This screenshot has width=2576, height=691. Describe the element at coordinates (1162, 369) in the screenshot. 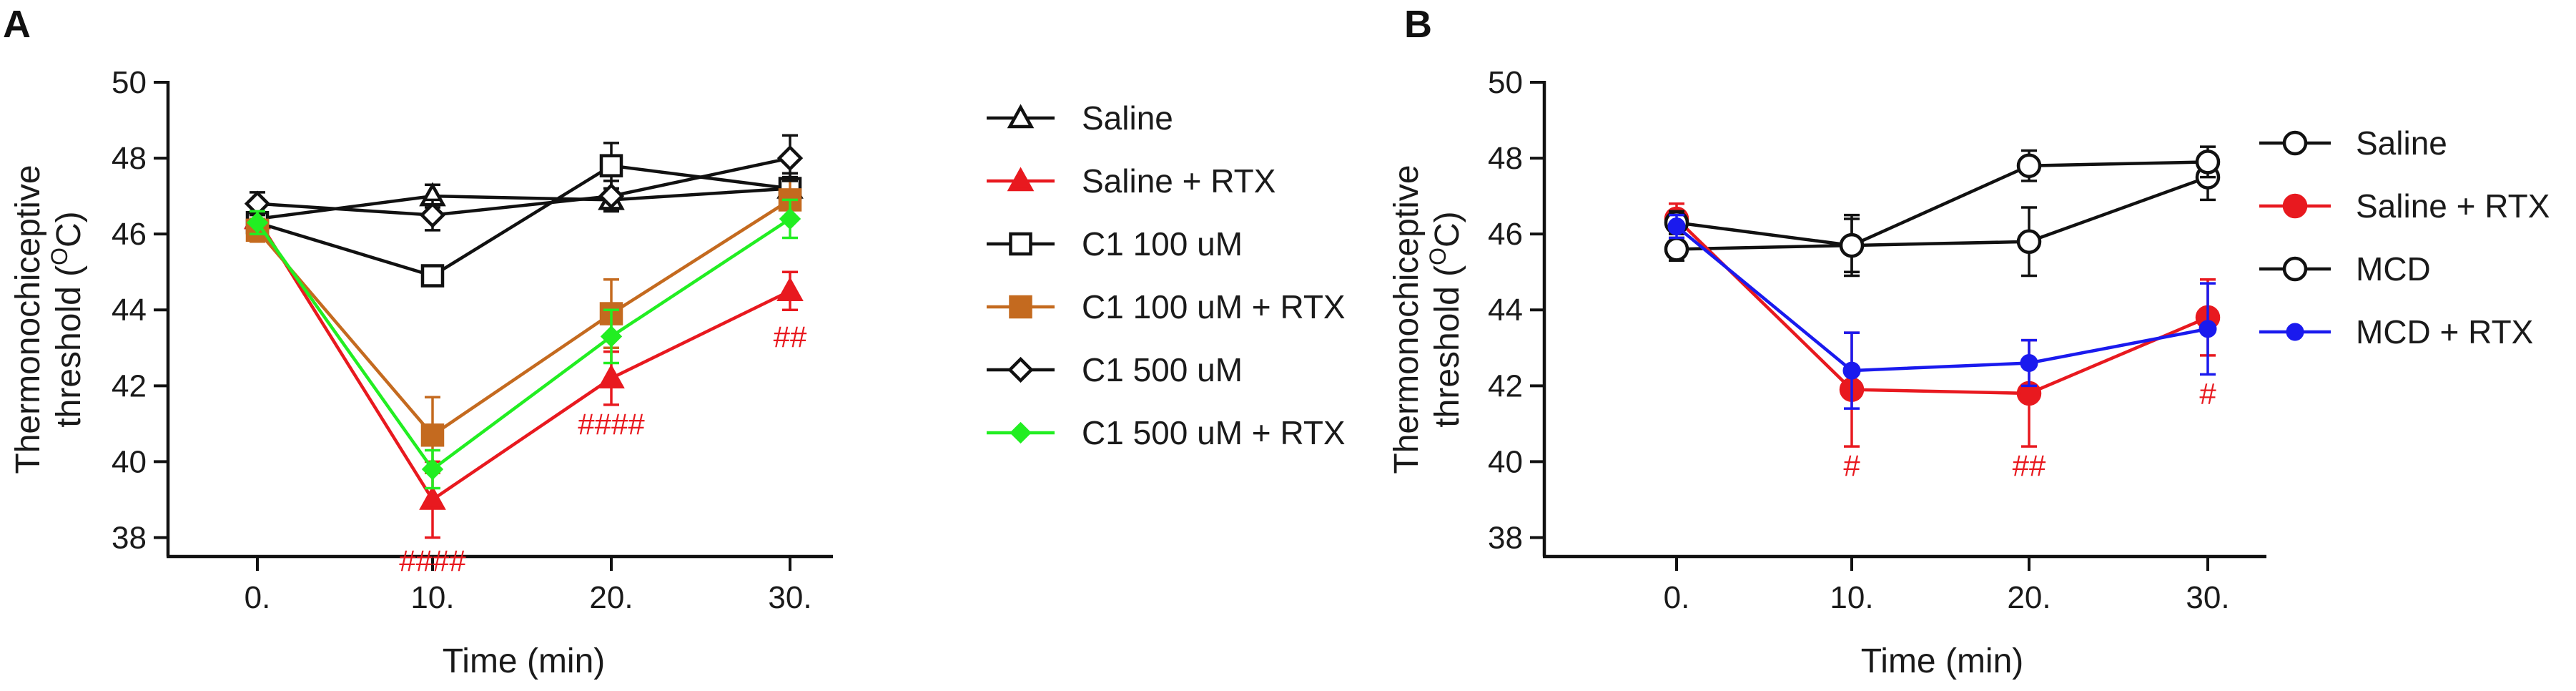

I see `legend-label: C1 500 uM` at that location.